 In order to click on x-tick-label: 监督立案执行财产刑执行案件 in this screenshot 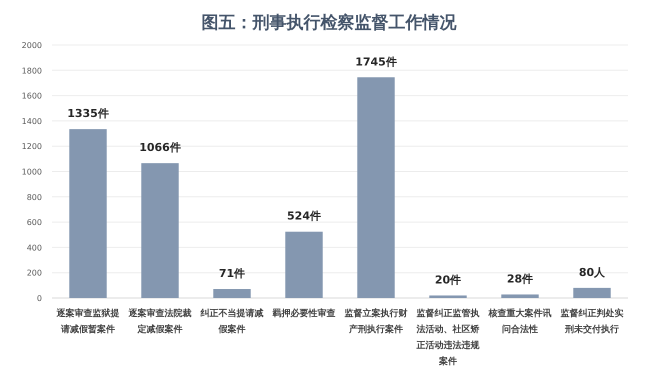, I will do `click(376, 321)`.